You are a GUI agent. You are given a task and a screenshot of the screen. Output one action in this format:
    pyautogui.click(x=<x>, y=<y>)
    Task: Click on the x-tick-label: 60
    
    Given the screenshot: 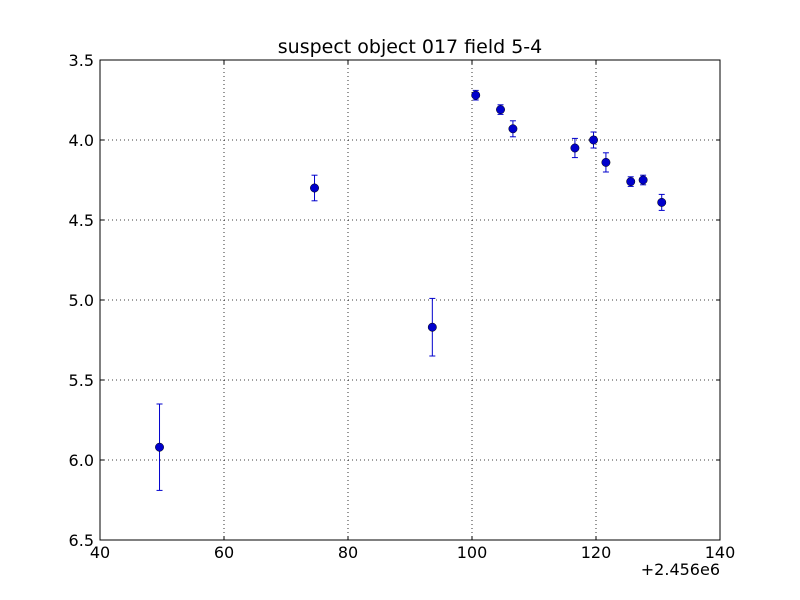 What is the action you would take?
    pyautogui.click(x=224, y=552)
    